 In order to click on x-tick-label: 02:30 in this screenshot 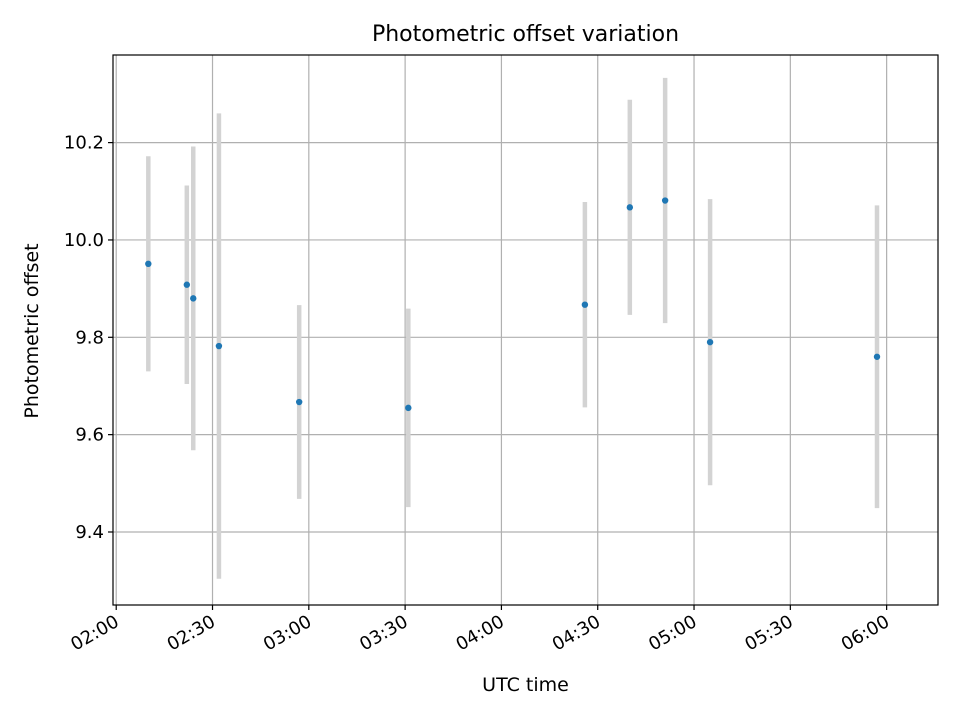, I will do `click(191, 633)`.